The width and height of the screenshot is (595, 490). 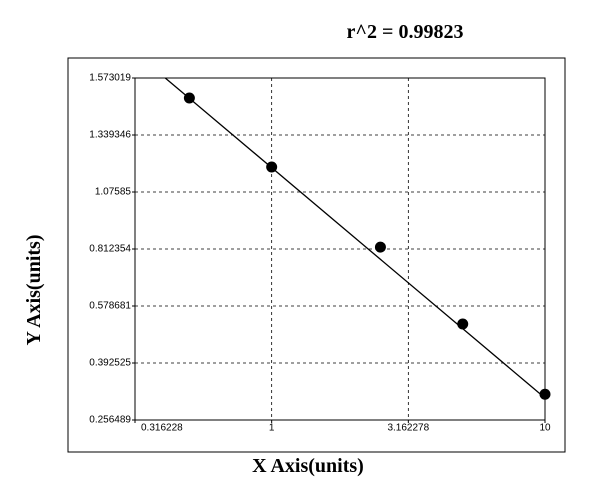 I want to click on y-tick-label: 1.339346, so click(x=110, y=135).